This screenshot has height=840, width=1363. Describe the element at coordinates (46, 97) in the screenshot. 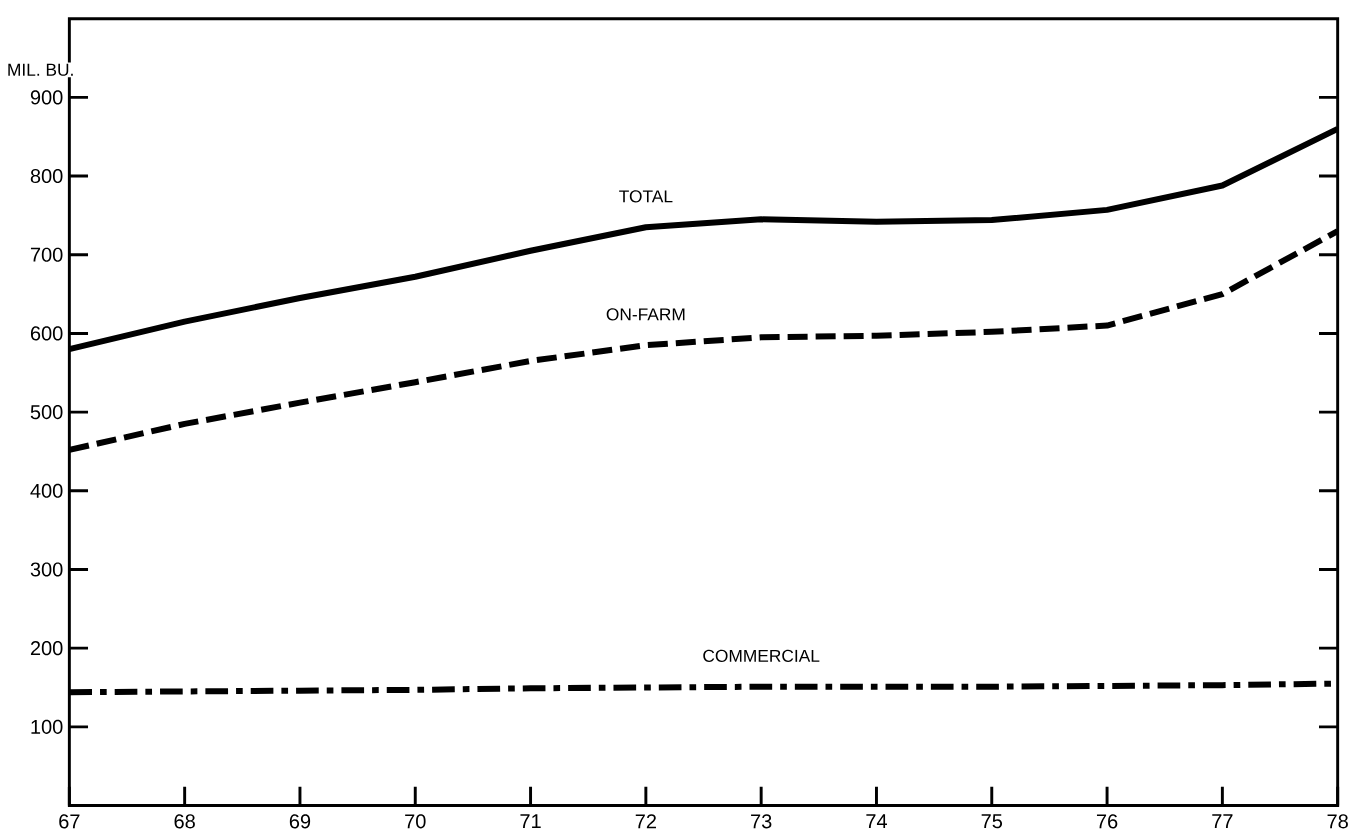

I see `y-tick-label: 900` at that location.